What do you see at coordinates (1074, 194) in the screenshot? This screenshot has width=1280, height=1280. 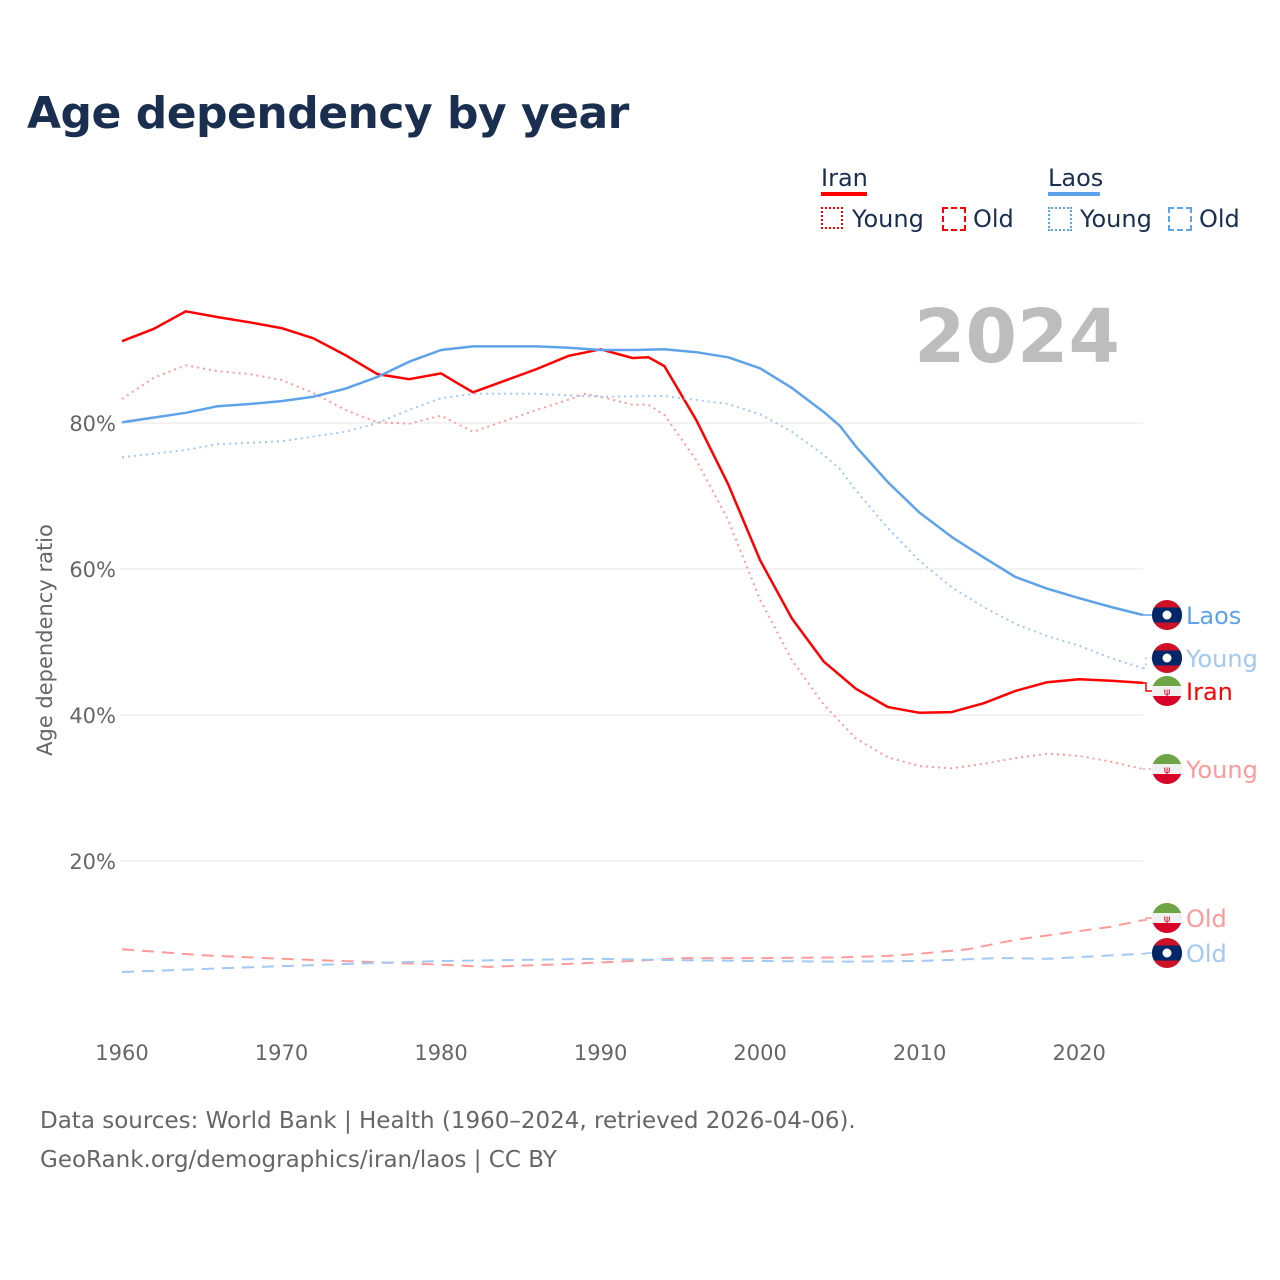 I see `legend-laos-swatch` at bounding box center [1074, 194].